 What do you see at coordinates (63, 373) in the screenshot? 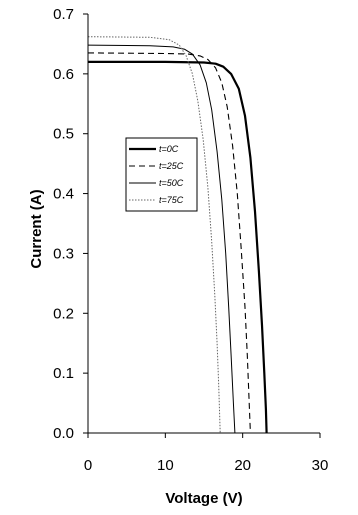
I see `y-tick-label: 0.1` at bounding box center [63, 373].